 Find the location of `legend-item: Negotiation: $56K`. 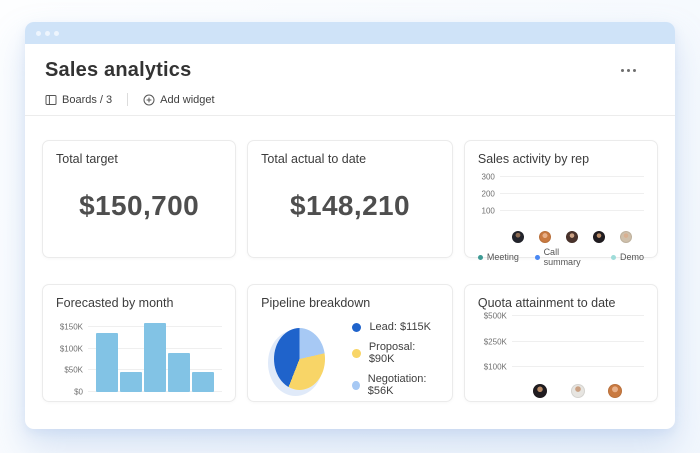

legend-item: Negotiation: $56K is located at coordinates (395, 385).